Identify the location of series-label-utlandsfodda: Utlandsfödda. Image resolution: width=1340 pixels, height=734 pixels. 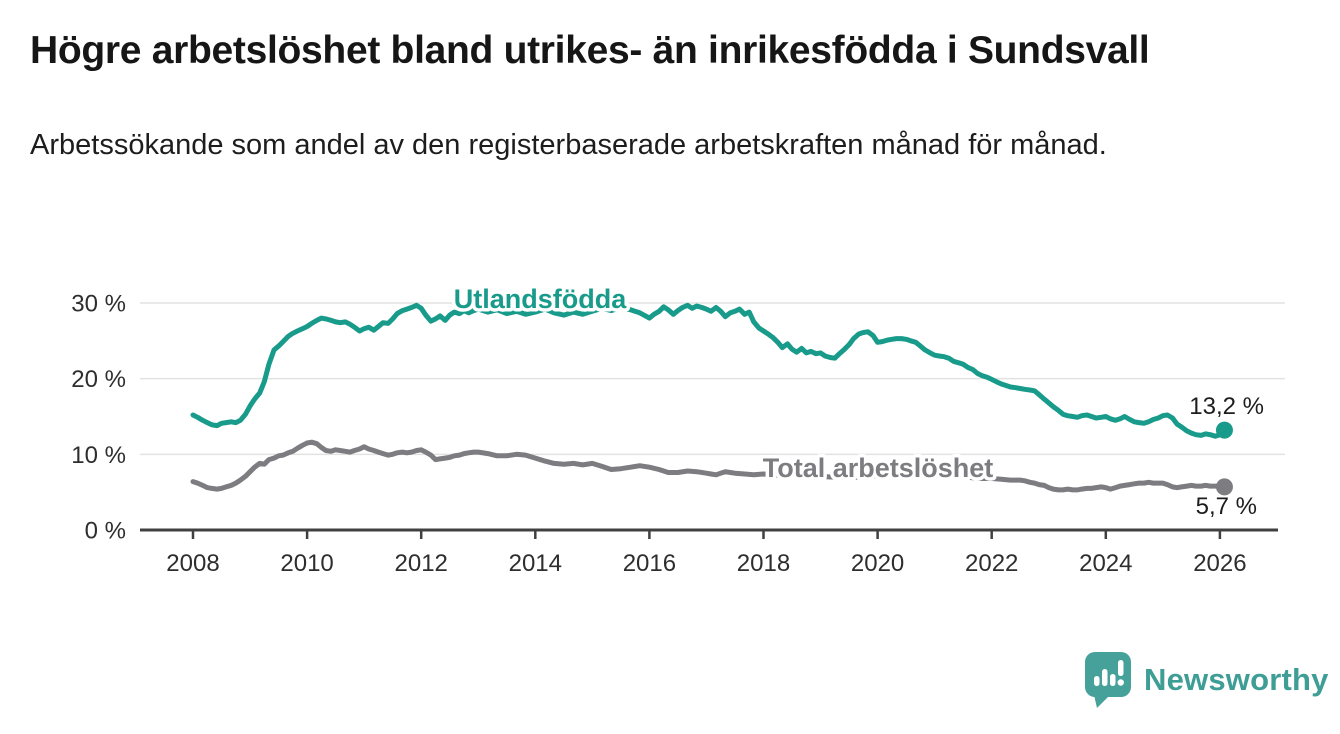
(540, 299).